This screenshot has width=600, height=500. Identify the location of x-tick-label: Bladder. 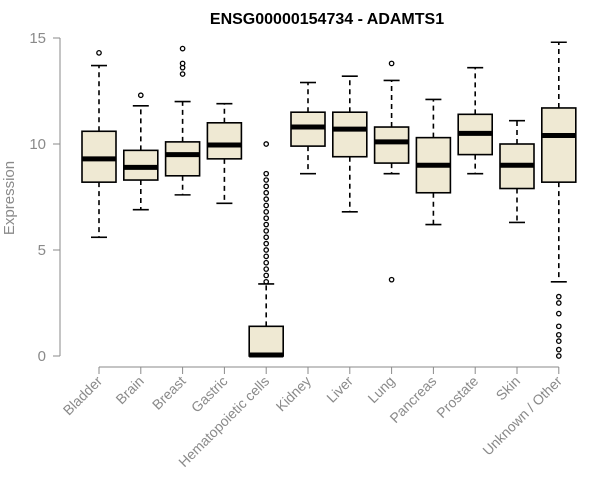
(83, 396).